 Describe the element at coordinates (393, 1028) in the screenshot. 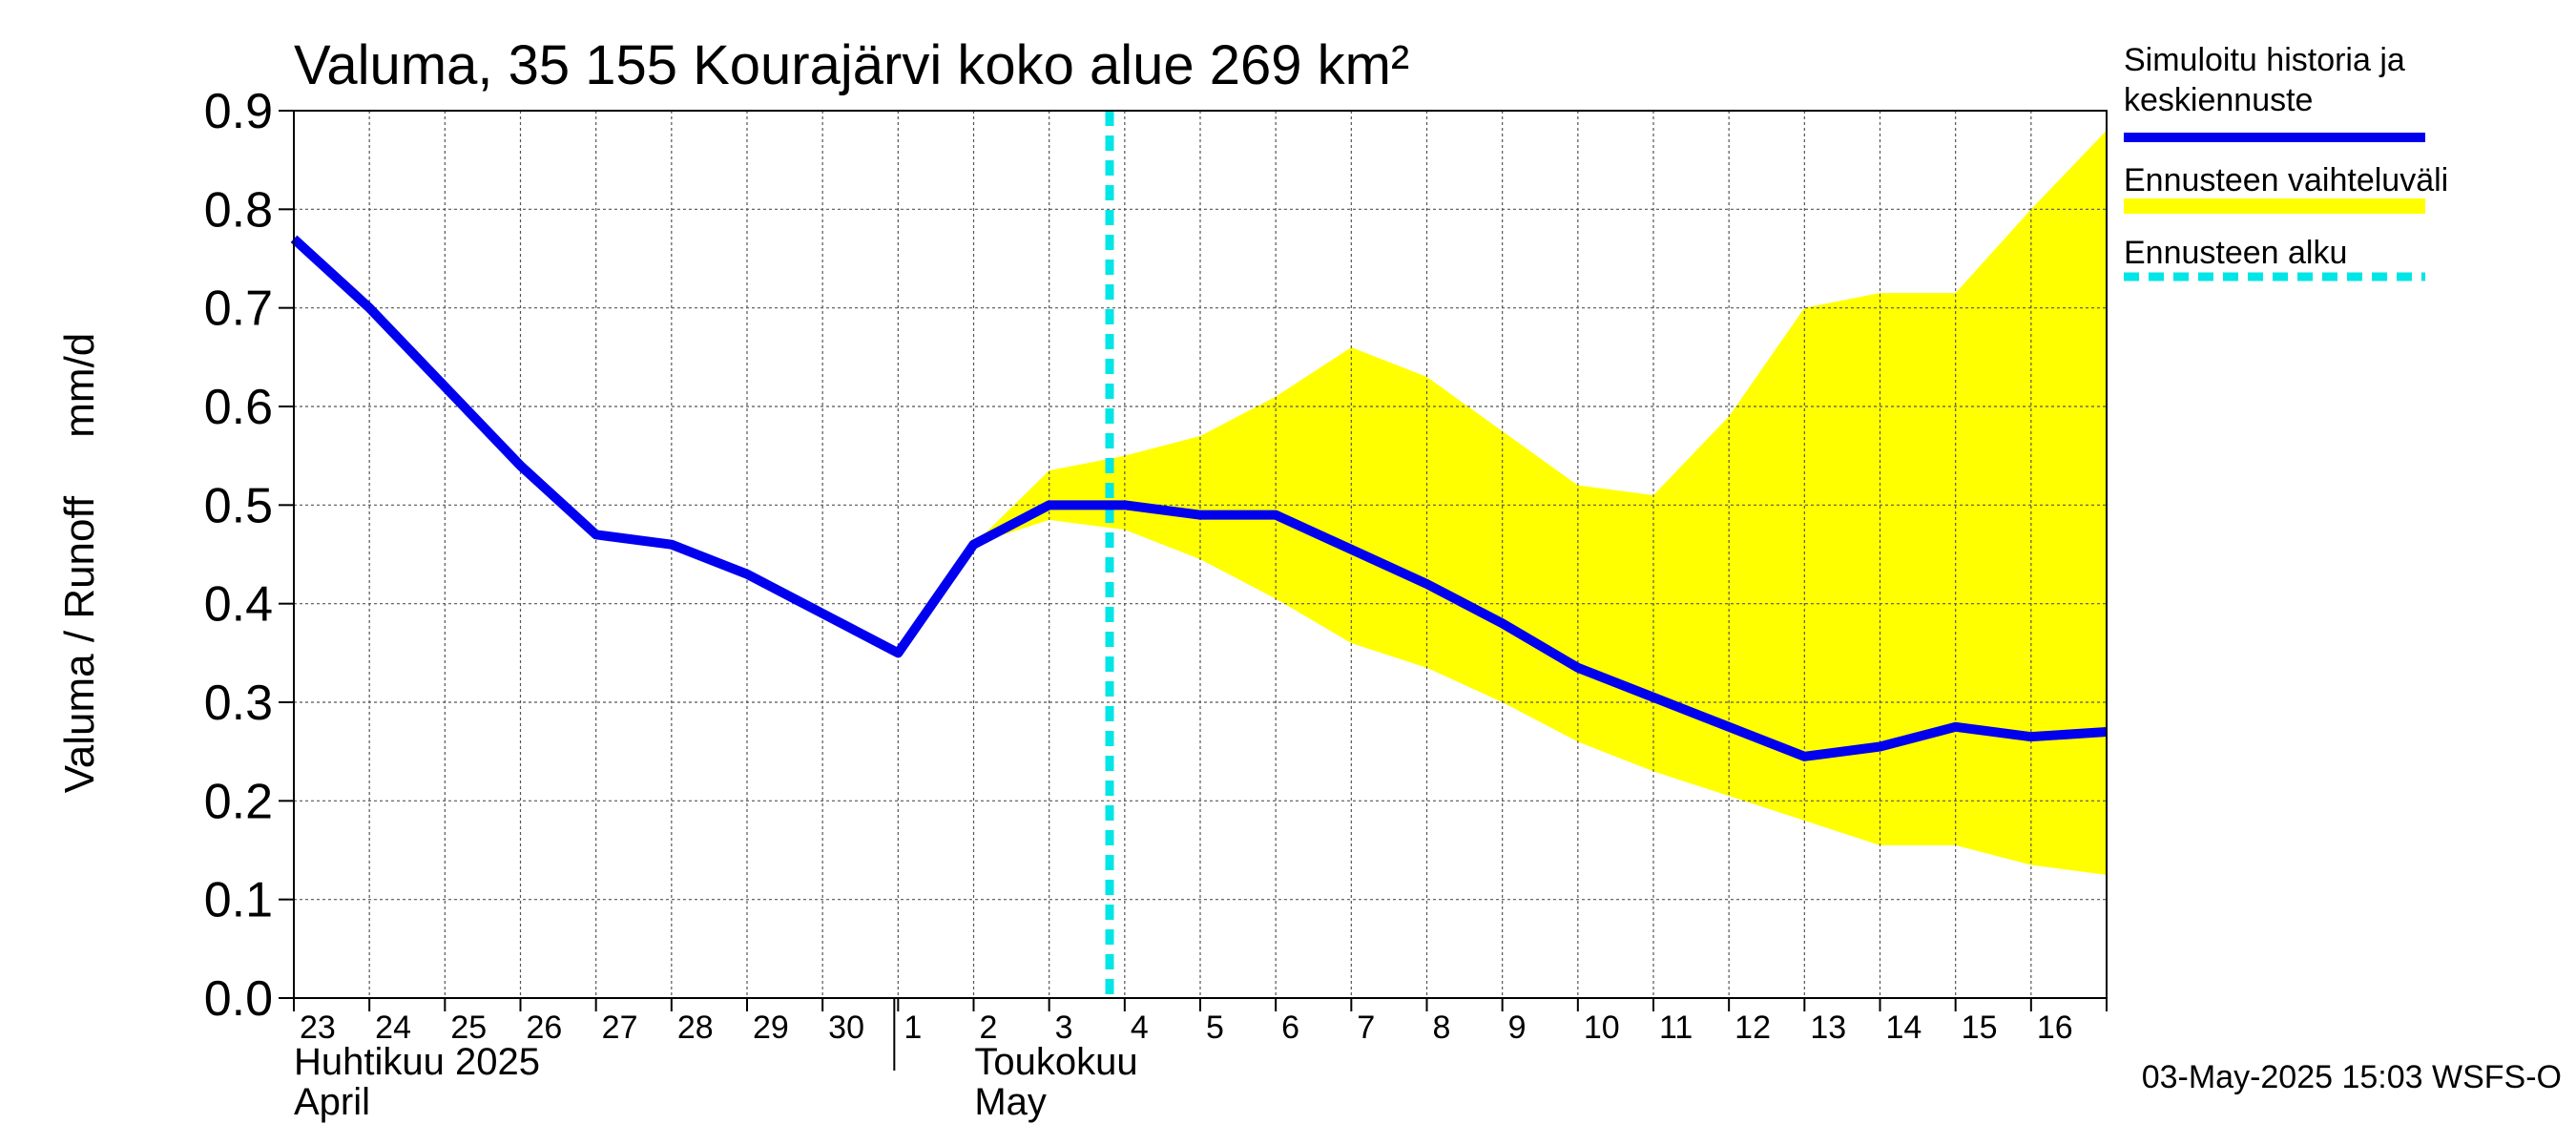

I see `x-day-label: 24` at that location.